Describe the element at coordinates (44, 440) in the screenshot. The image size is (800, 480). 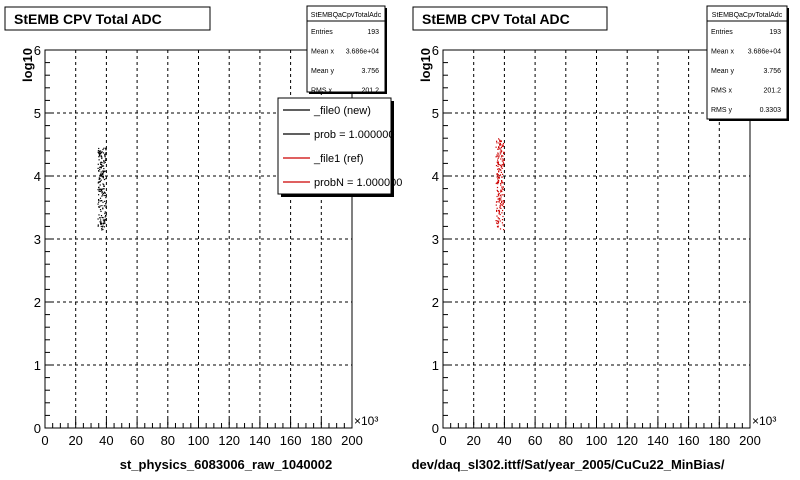
I see `x-tick-label: 0` at that location.